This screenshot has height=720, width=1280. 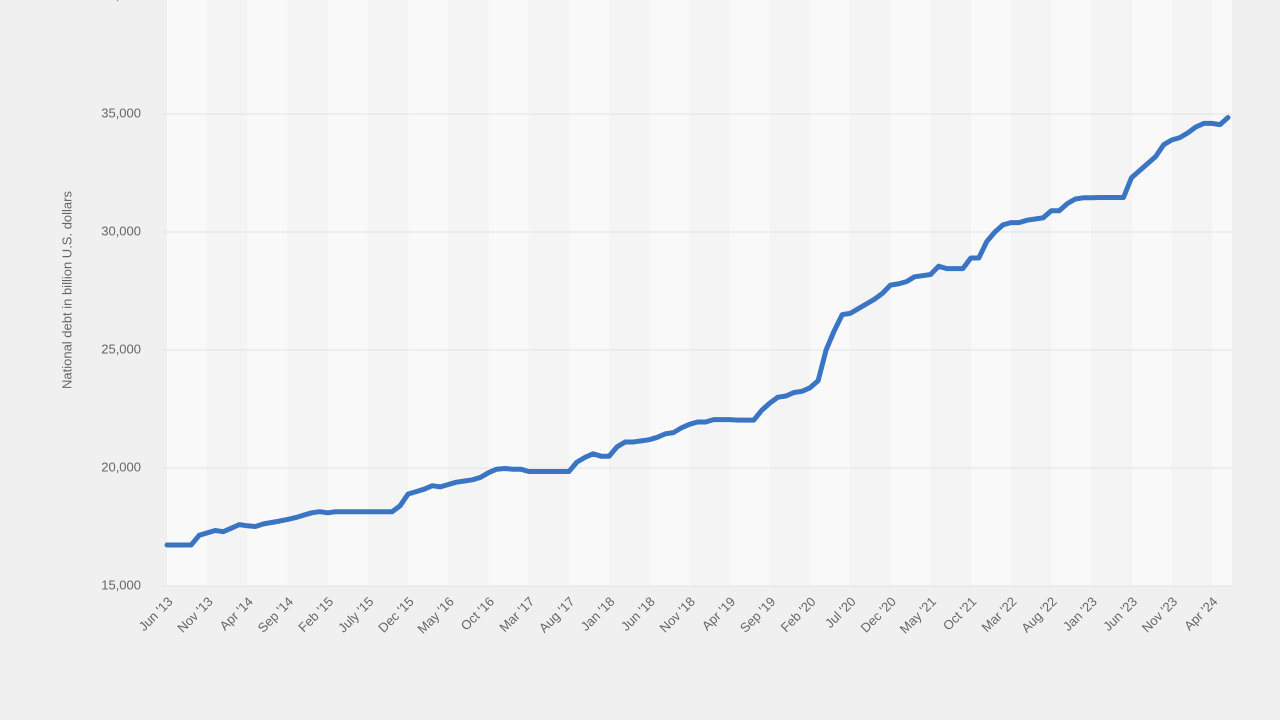 What do you see at coordinates (121, 1) in the screenshot?
I see `y-tick-label: 40,000` at bounding box center [121, 1].